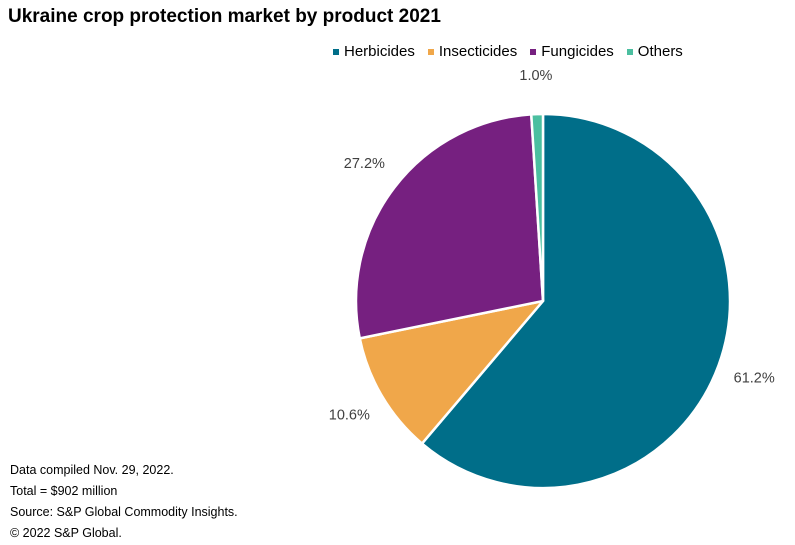 The height and width of the screenshot is (545, 795). Describe the element at coordinates (349, 415) in the screenshot. I see `data-label-insecticides: 10.6%` at that location.